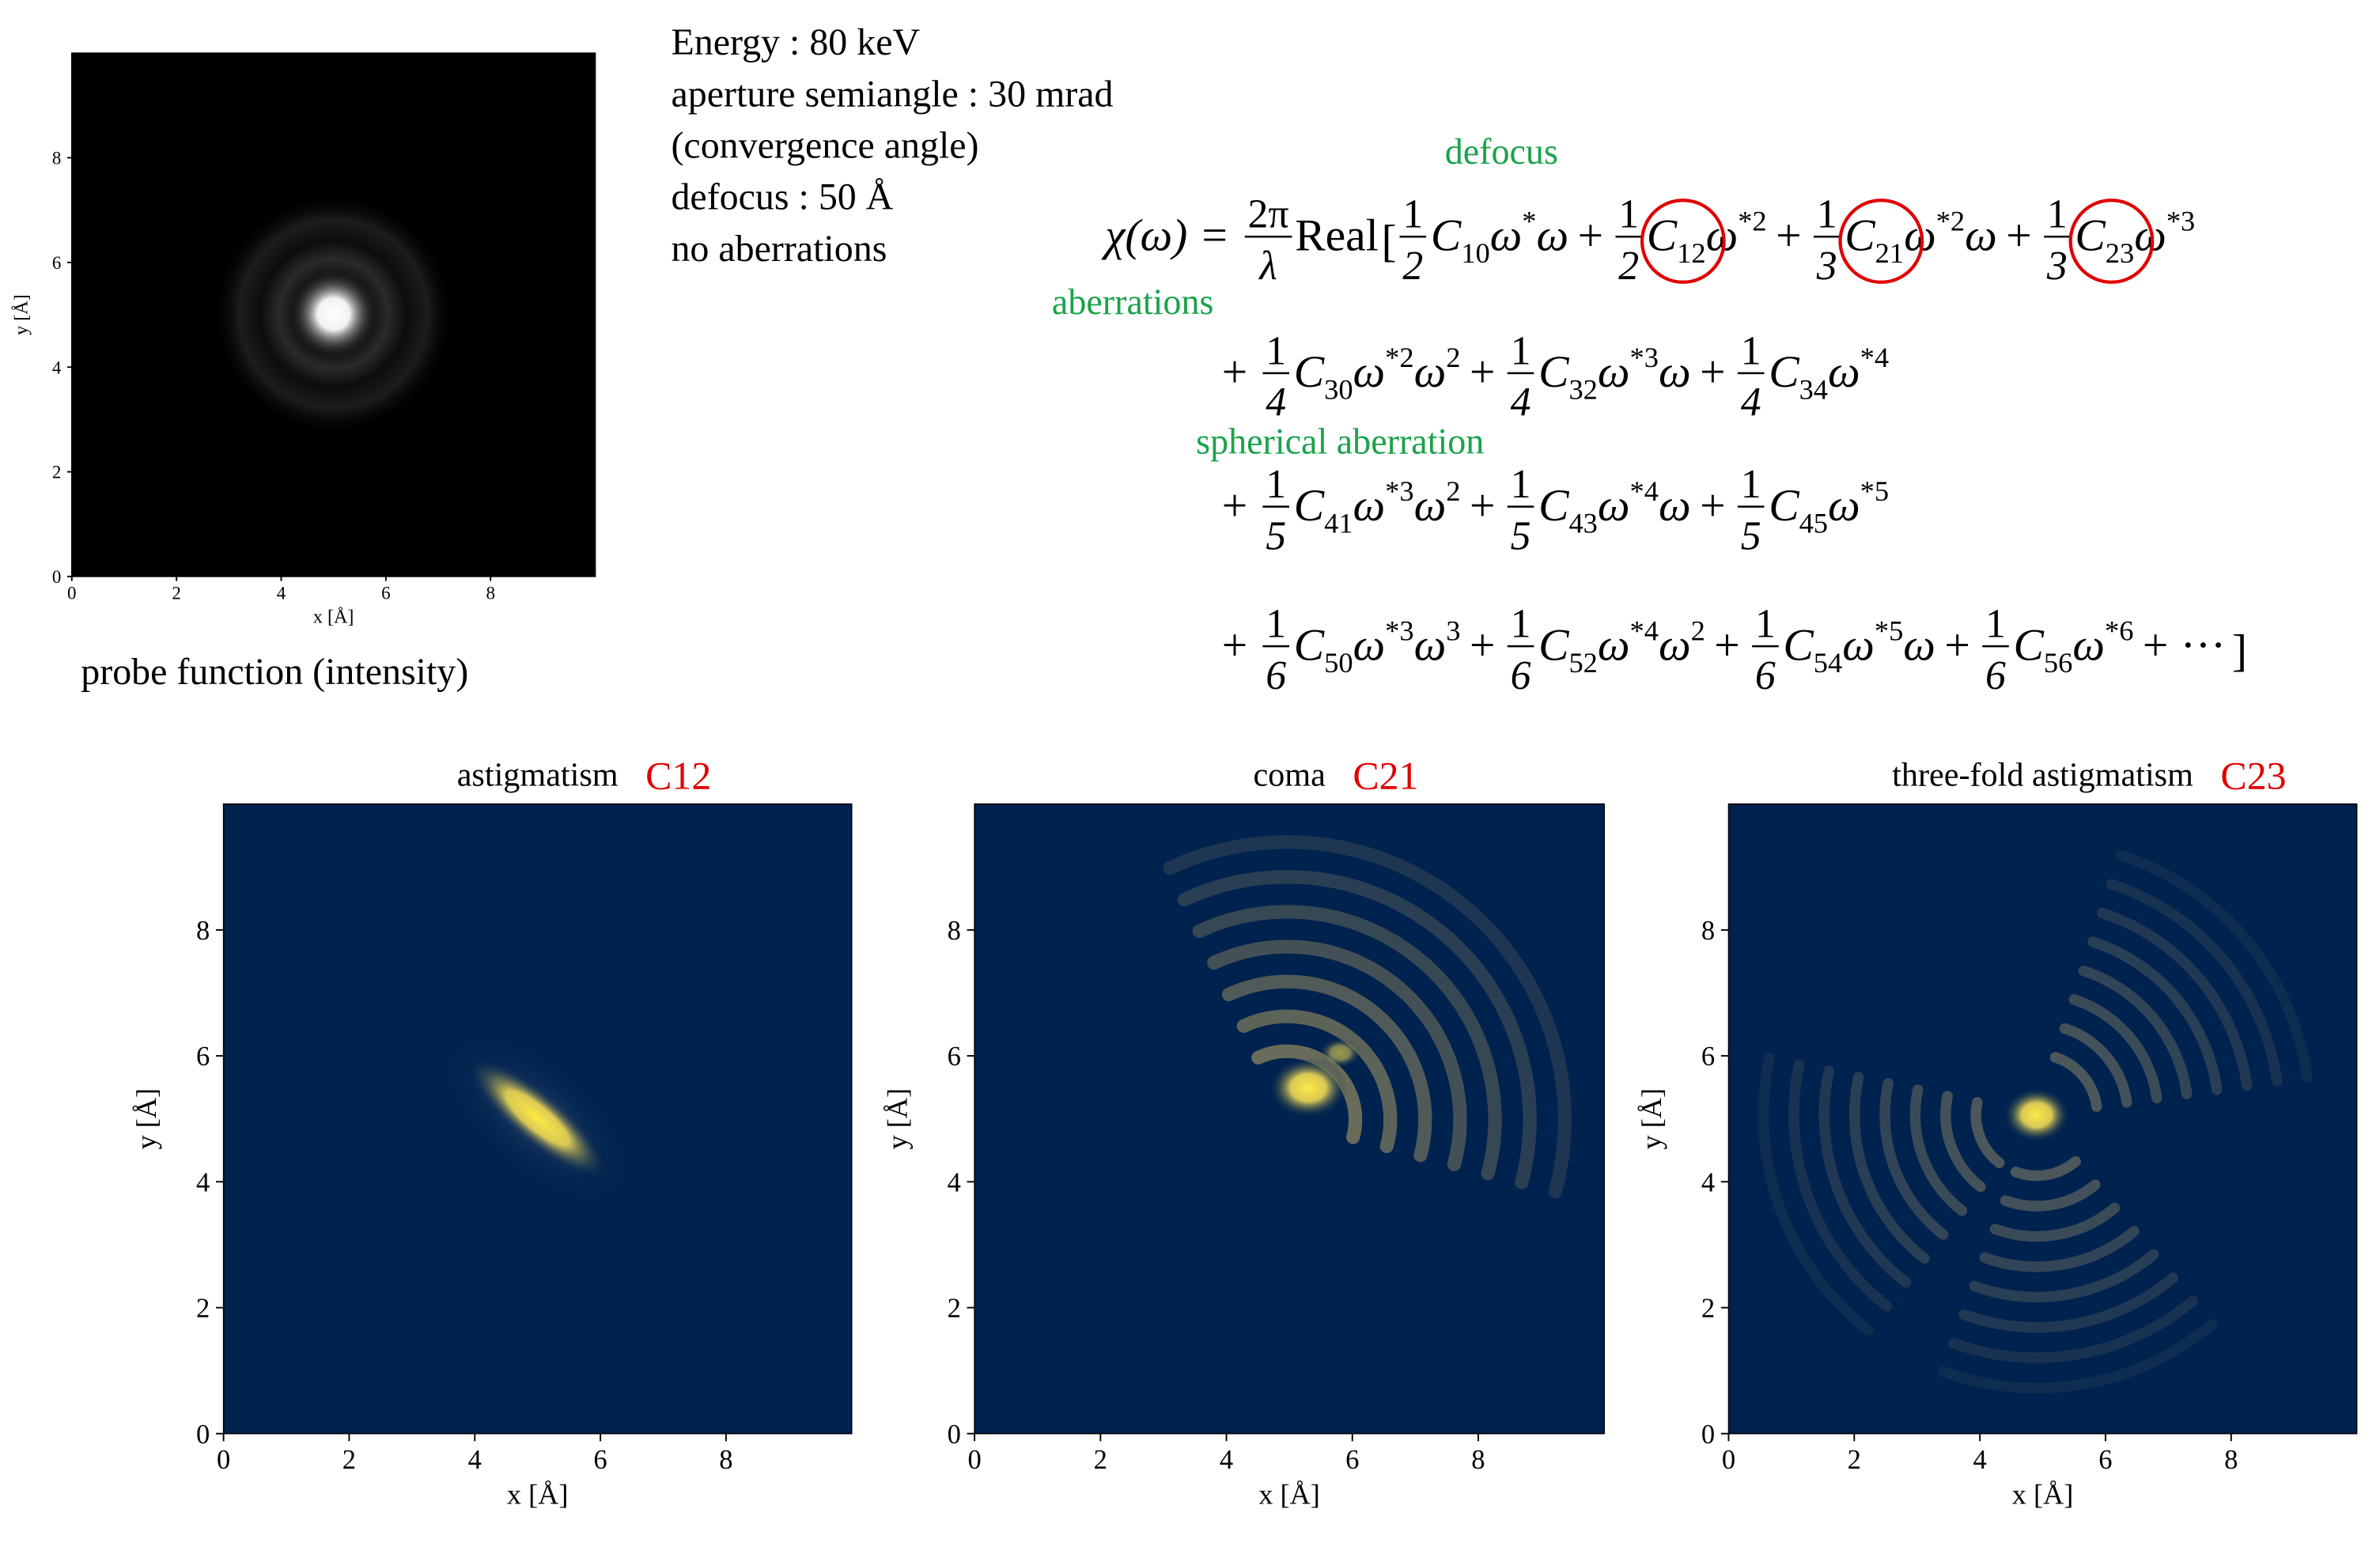 This screenshot has width=2380, height=1558. I want to click on y-tick-label: 6, so click(57, 262).